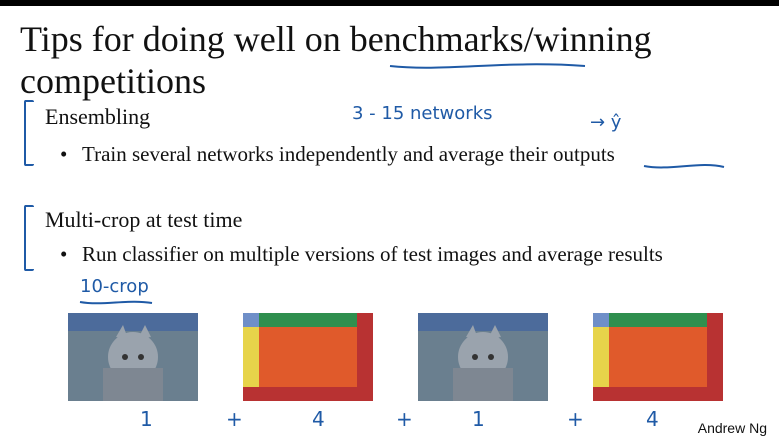 This screenshot has width=779, height=442. I want to click on crop-count-4: 4, so click(652, 419).